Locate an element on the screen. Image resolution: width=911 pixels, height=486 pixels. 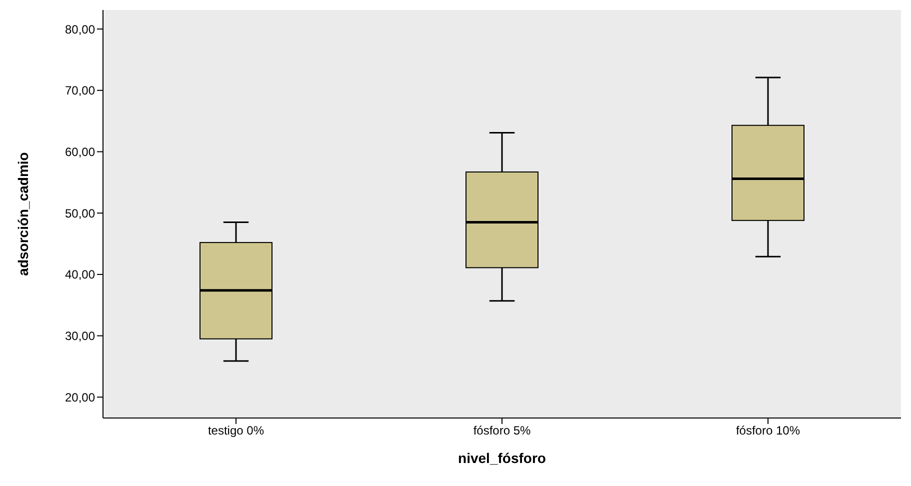
x-tick-label: fósforo 5% is located at coordinates (502, 431).